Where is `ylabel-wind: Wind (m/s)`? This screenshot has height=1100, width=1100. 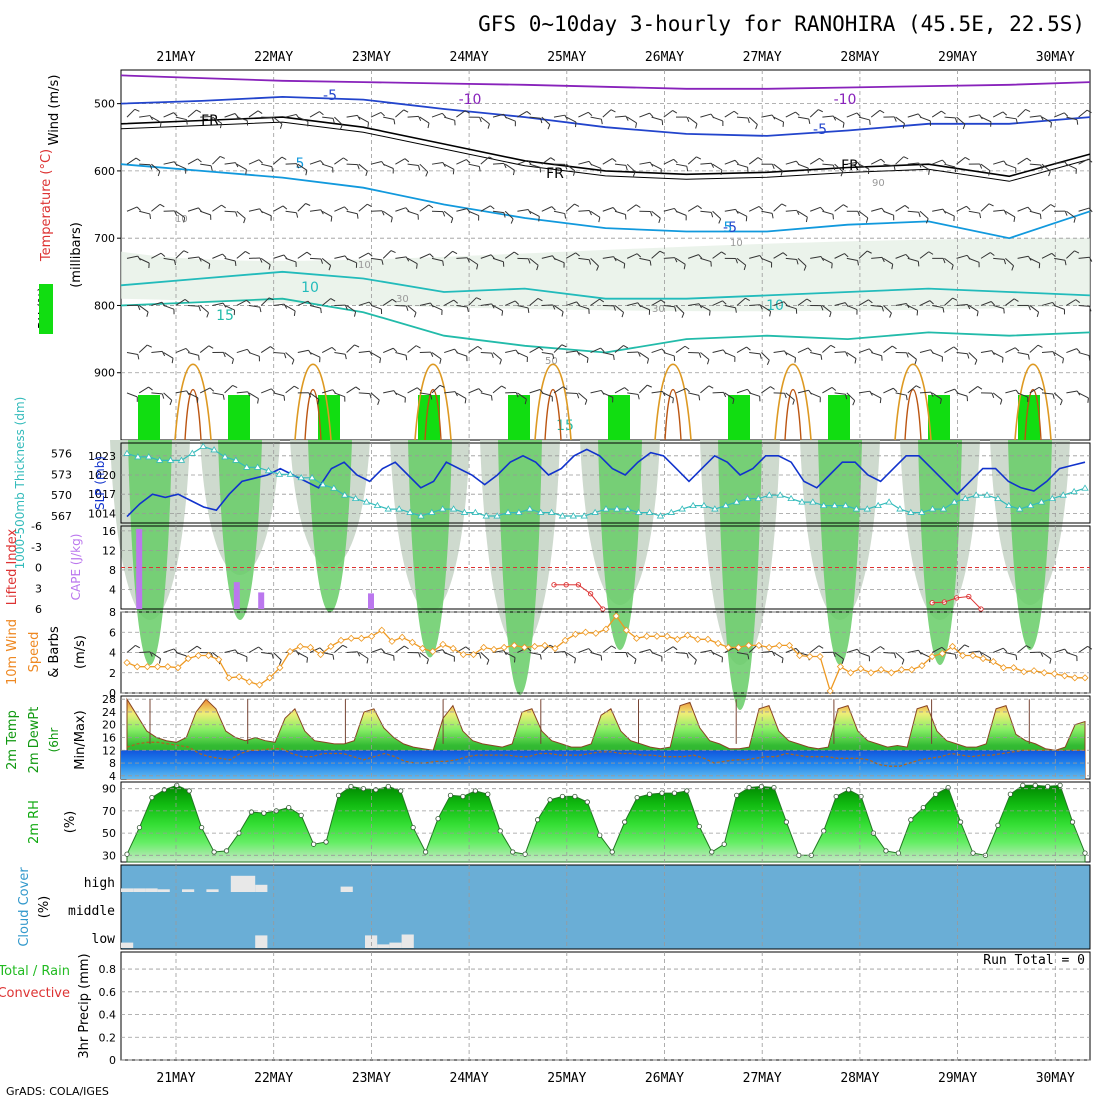
ylabel-wind: Wind (m/s) is located at coordinates (54, 110).